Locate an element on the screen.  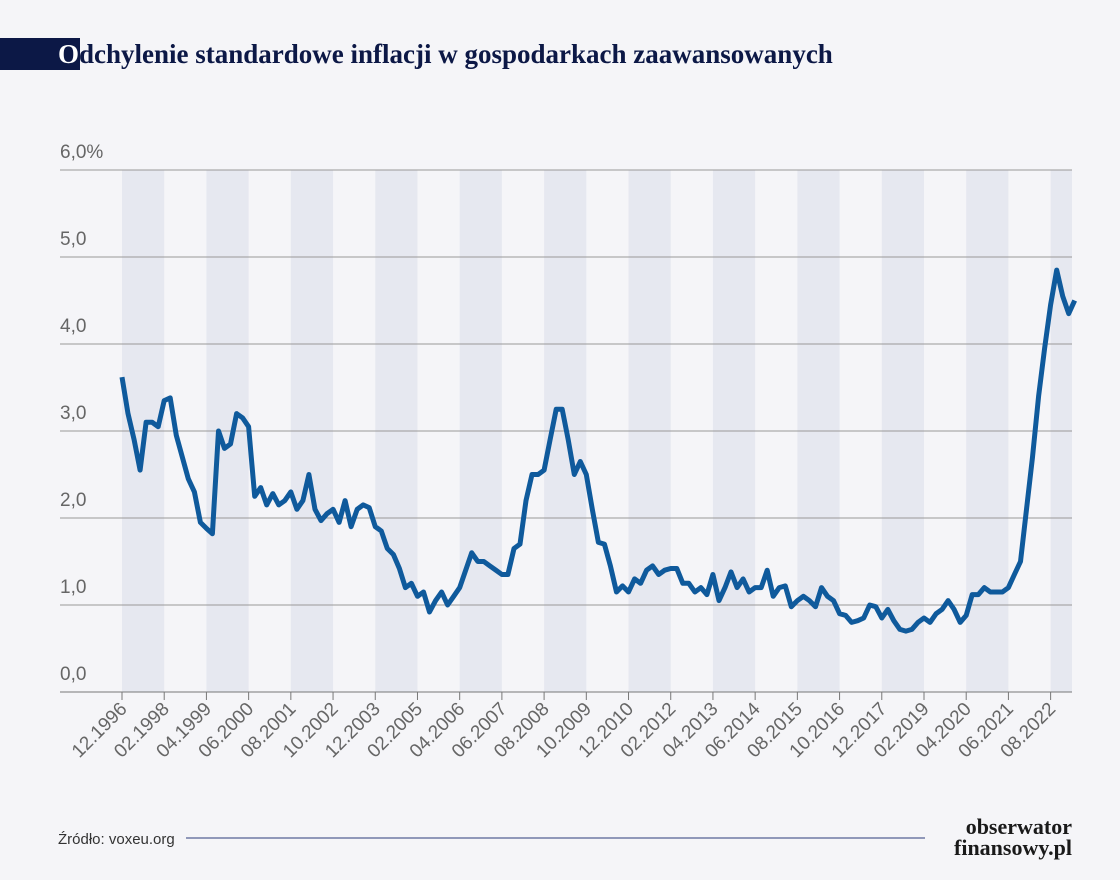
y-tick-label: 3,0 is located at coordinates (73, 413).